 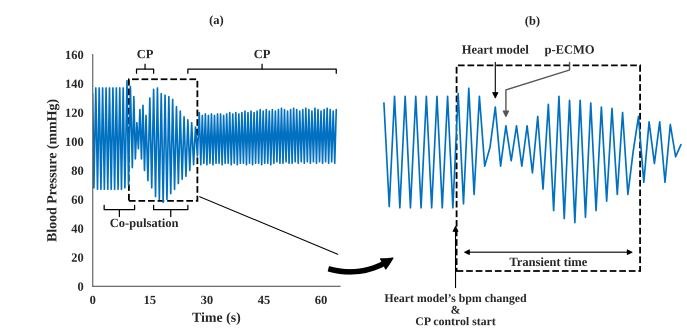 I want to click on x-tick-label: 30, so click(x=207, y=300).